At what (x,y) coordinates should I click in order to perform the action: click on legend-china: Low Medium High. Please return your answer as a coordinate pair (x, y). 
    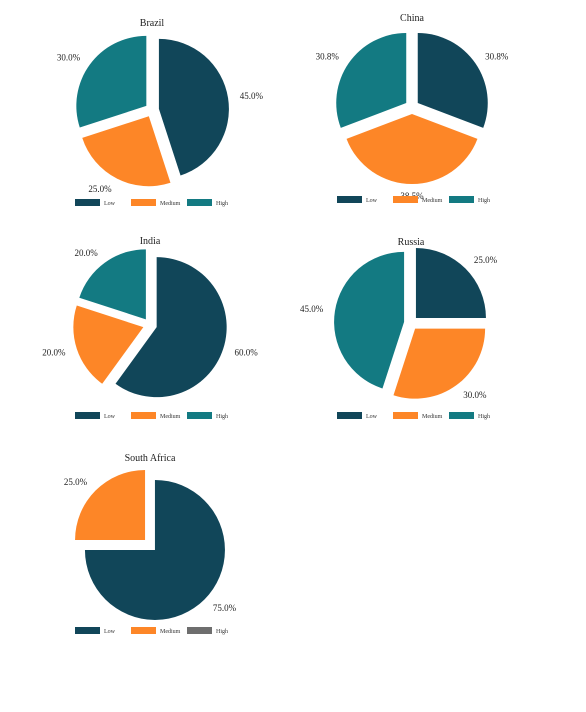
    Looking at the image, I should click on (413, 200).